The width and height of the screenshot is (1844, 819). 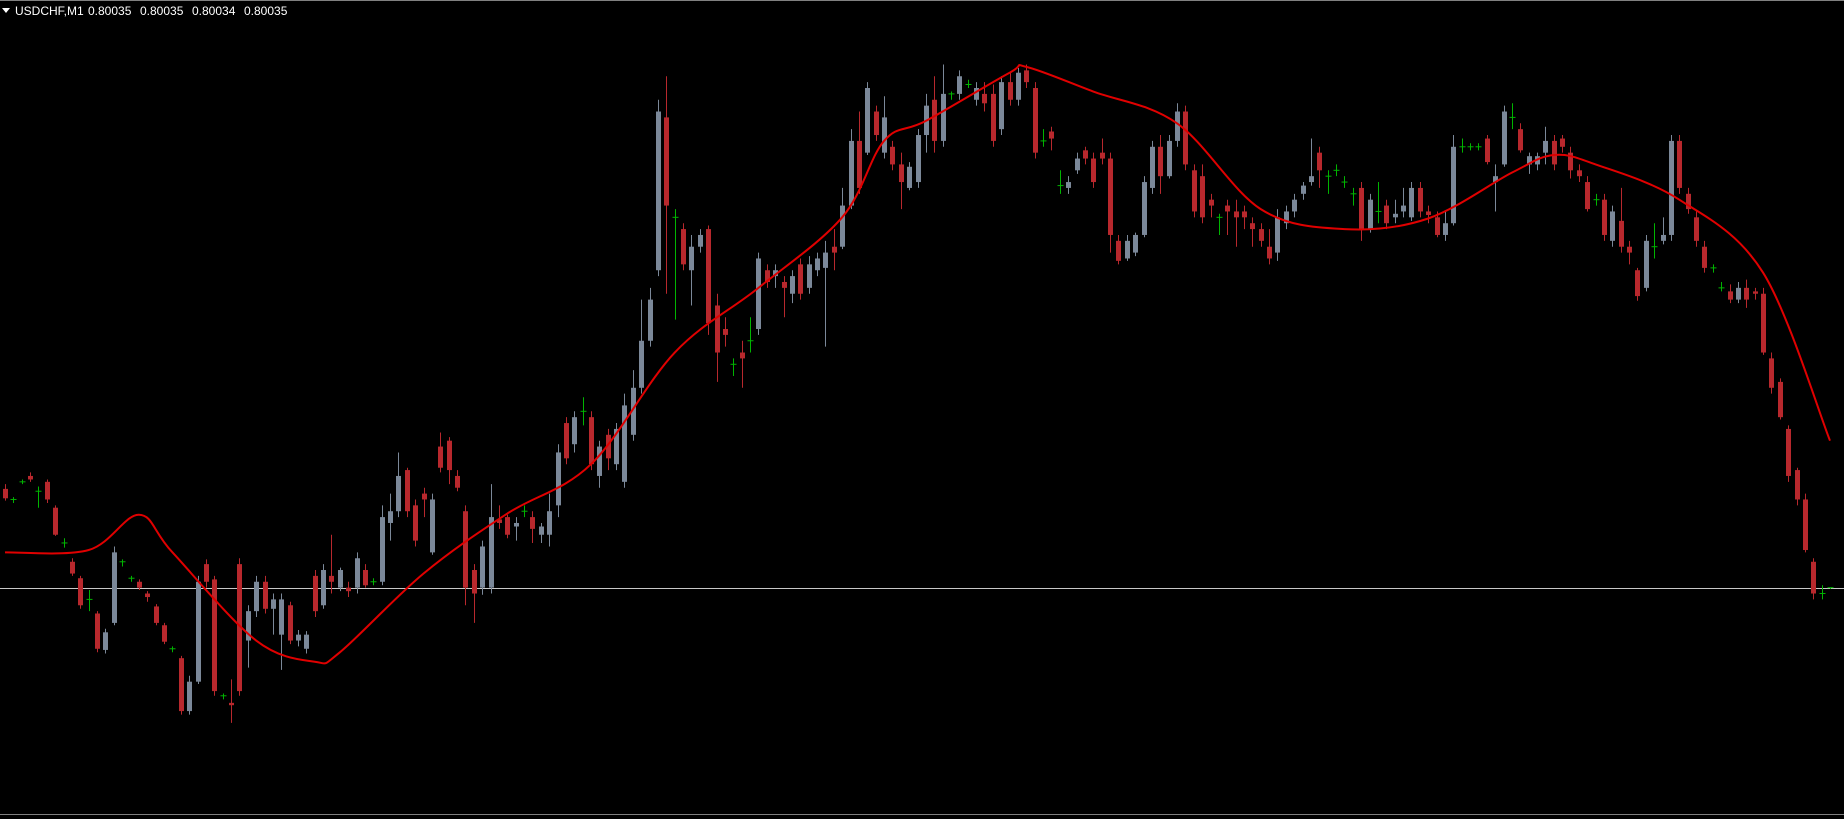 What do you see at coordinates (214, 11) in the screenshot?
I see `header-low: 0.80034` at bounding box center [214, 11].